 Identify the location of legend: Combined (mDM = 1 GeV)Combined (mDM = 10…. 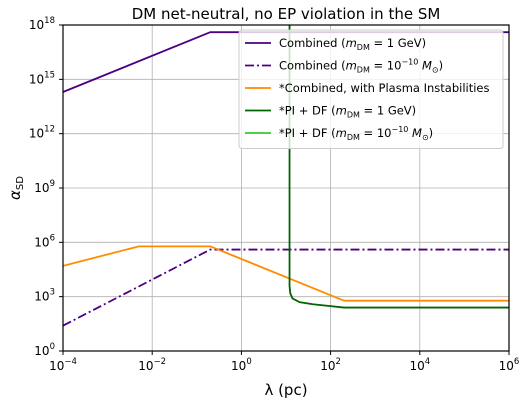
(371, 89).